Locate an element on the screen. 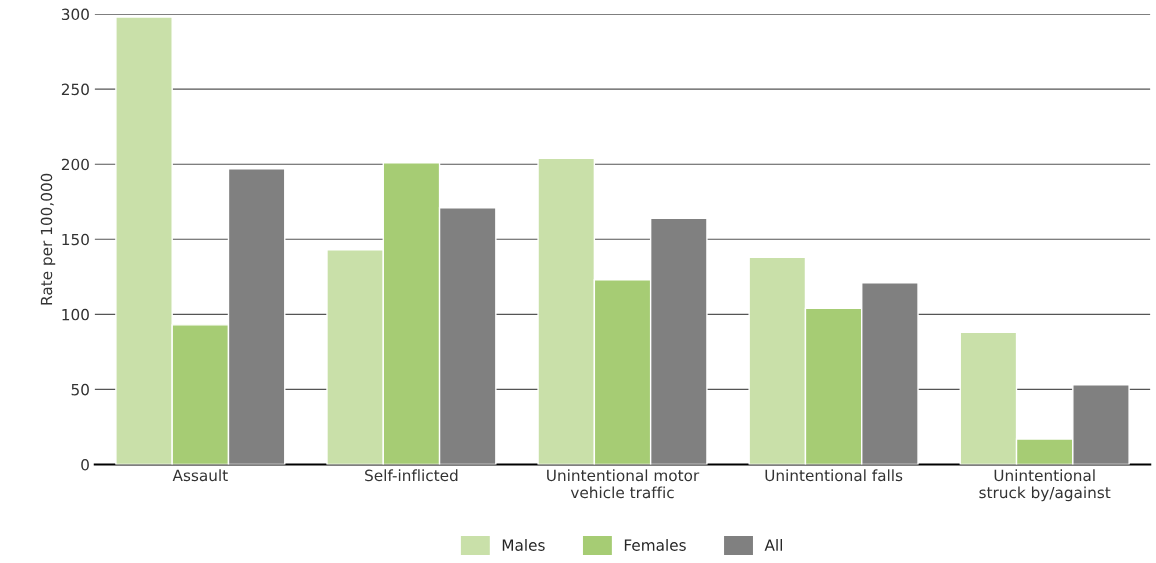 Image resolution: width=1156 pixels, height=563 pixels. x-tick-label: Self-inflicted is located at coordinates (411, 475).